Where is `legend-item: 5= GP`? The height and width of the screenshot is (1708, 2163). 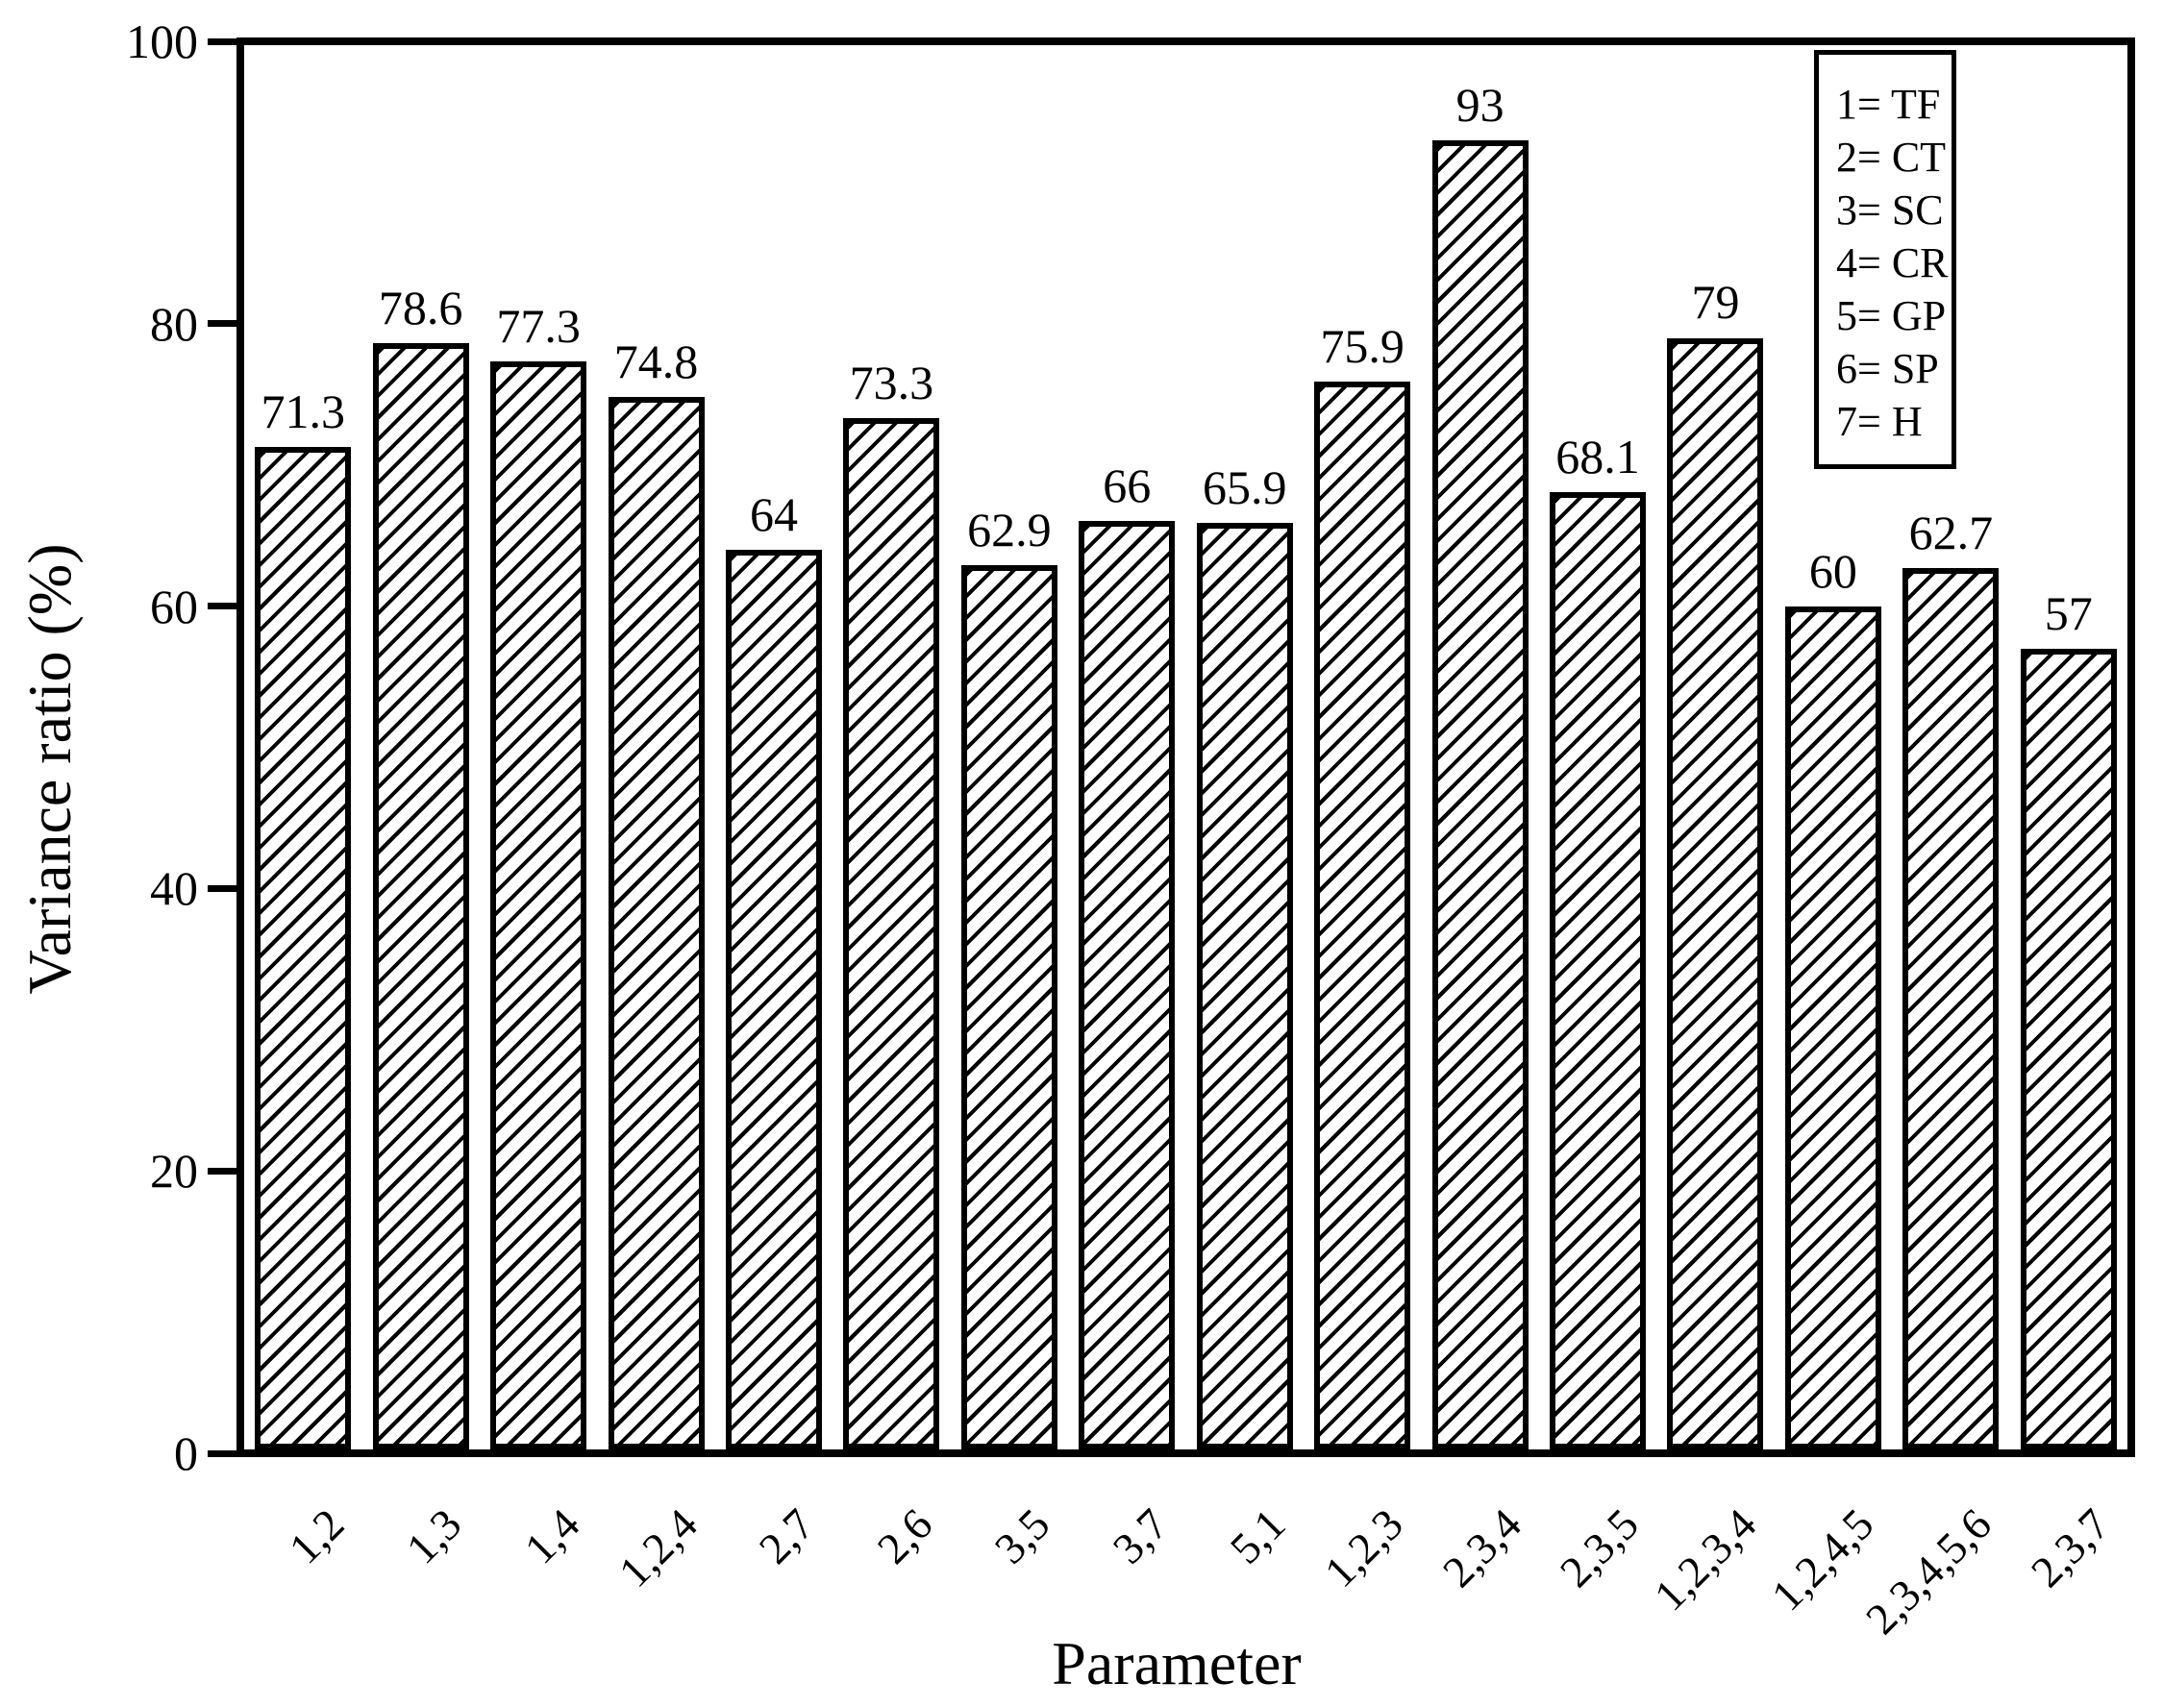
legend-item: 5= GP is located at coordinates (1891, 316).